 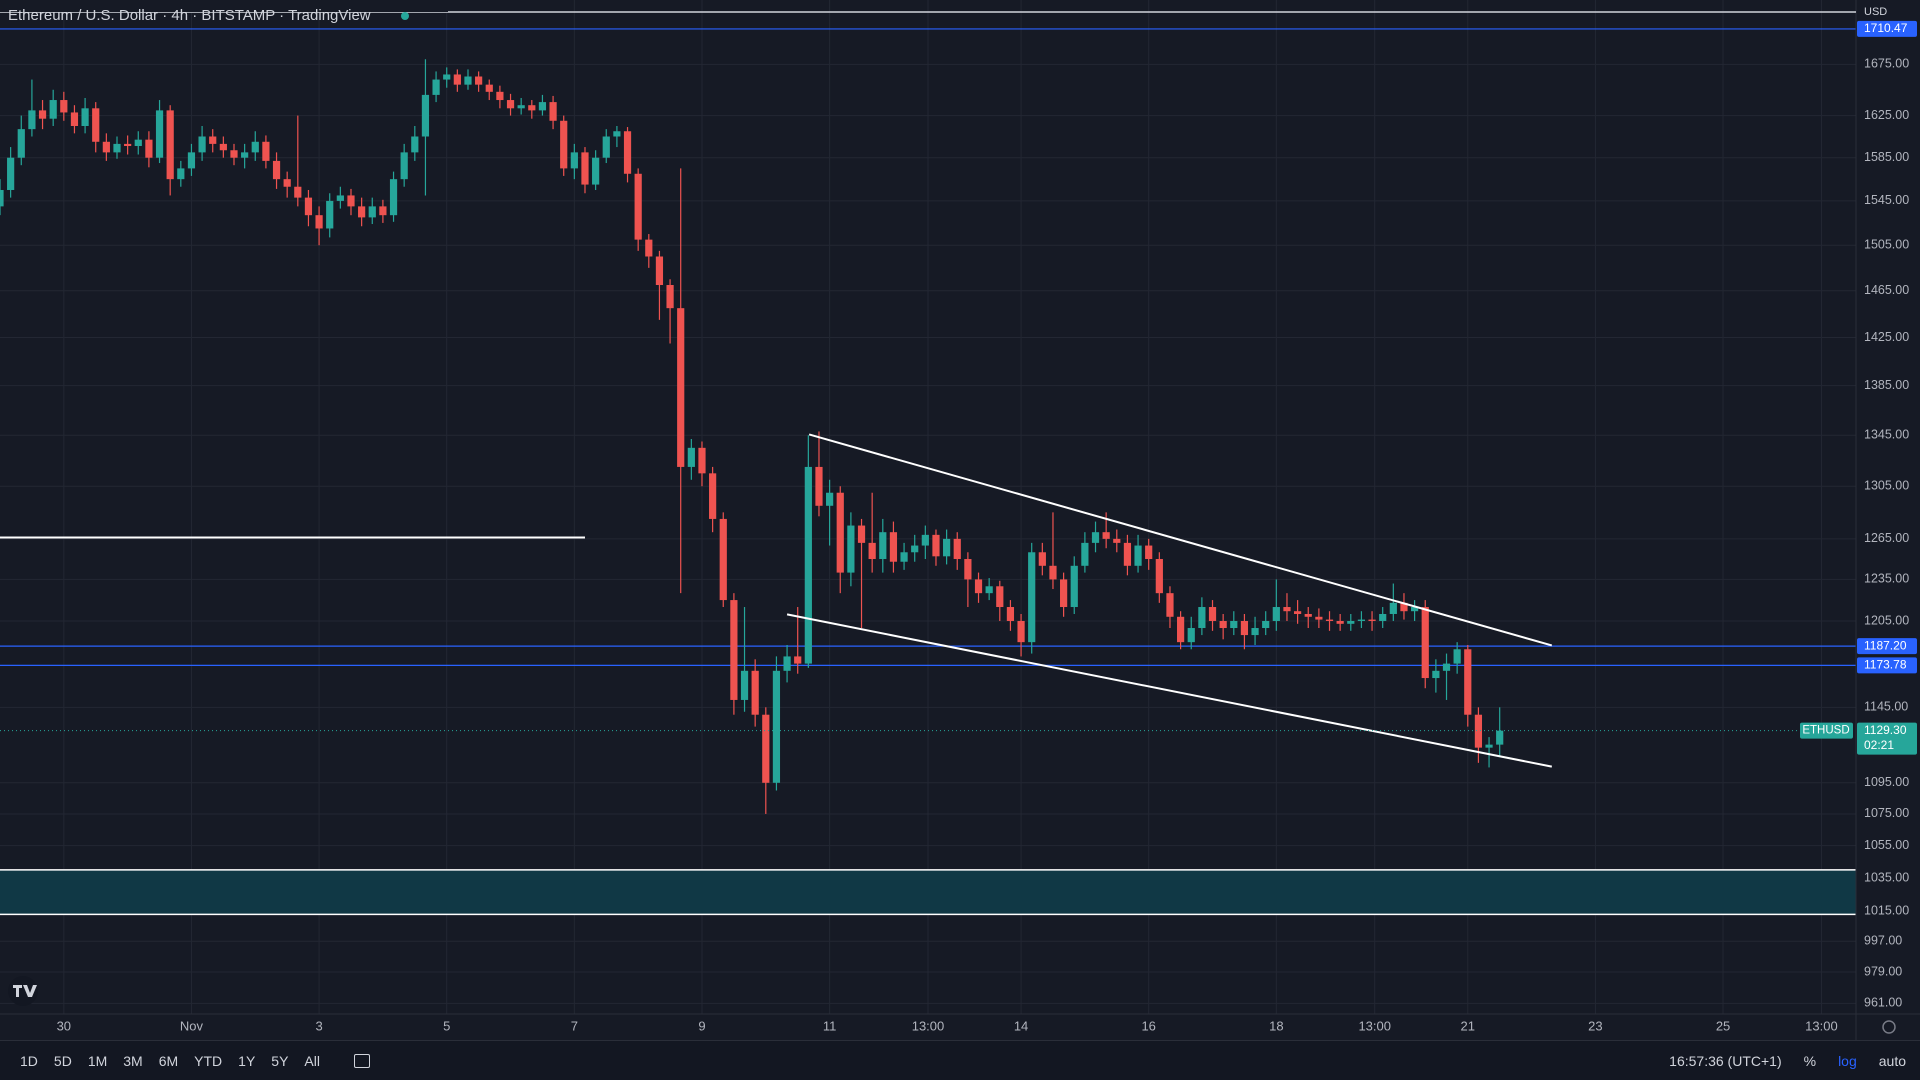 What do you see at coordinates (1021, 1025) in the screenshot?
I see `x-tick-label: 14` at bounding box center [1021, 1025].